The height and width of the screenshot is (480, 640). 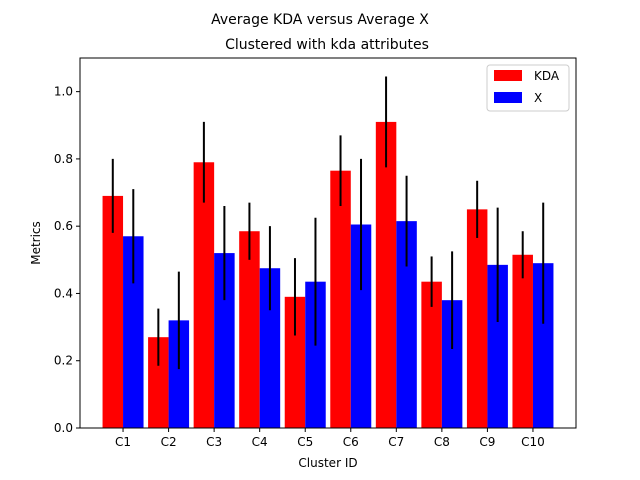 I want to click on x-axis-label: Cluster ID, so click(x=327, y=463).